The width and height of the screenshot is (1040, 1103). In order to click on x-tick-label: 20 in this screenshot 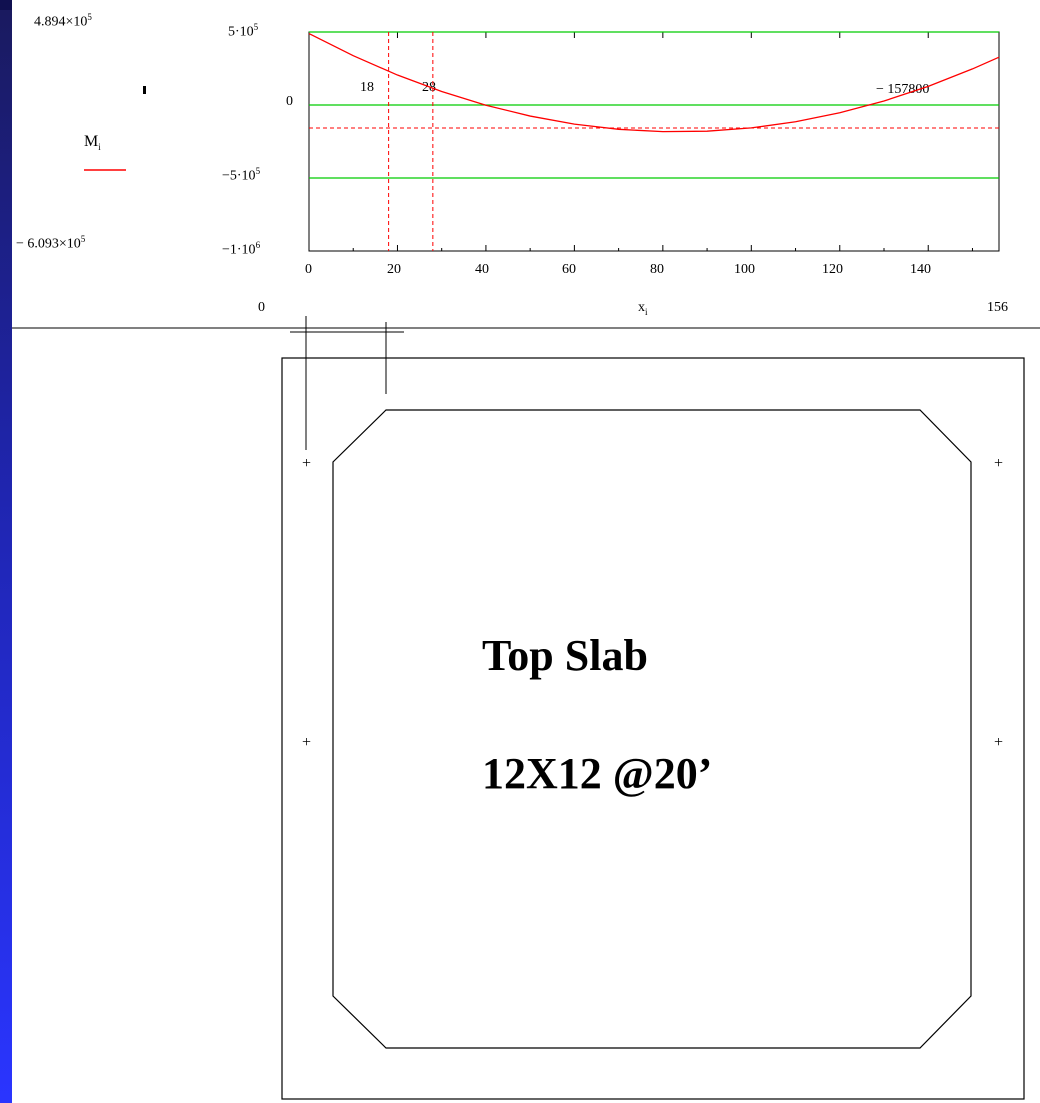, I will do `click(394, 269)`.